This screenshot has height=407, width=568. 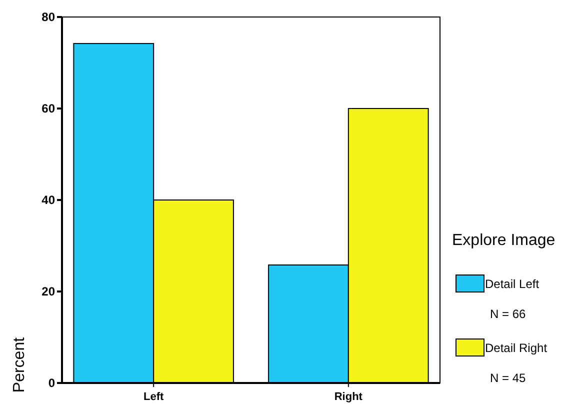 What do you see at coordinates (49, 17) in the screenshot?
I see `y-tick-label: 80` at bounding box center [49, 17].